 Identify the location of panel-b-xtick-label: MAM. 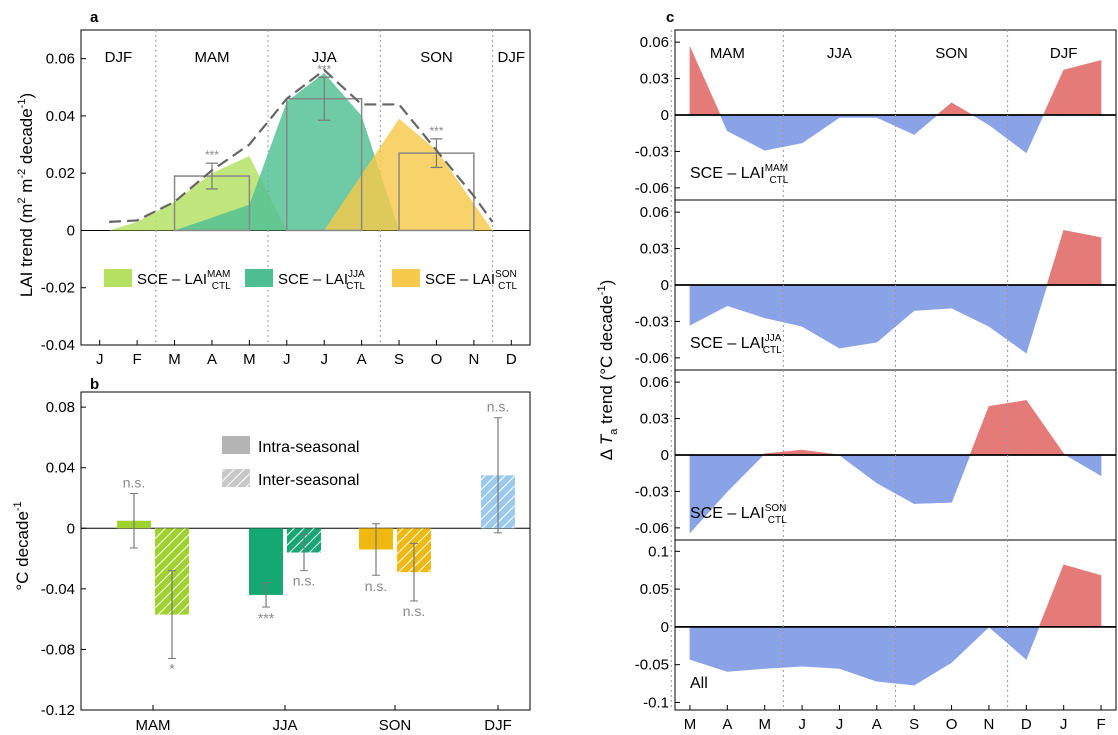
(153, 725).